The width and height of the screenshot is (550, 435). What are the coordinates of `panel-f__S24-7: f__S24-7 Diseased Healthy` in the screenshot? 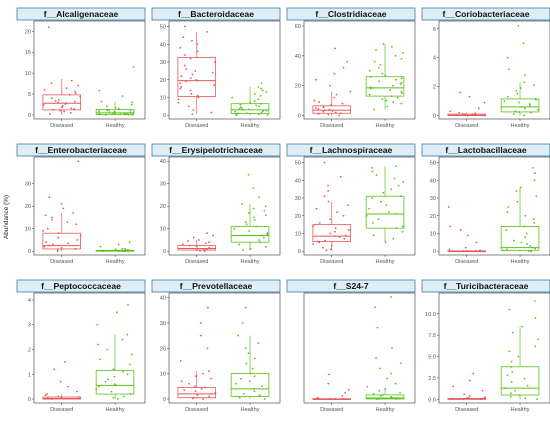 It's located at (351, 346).